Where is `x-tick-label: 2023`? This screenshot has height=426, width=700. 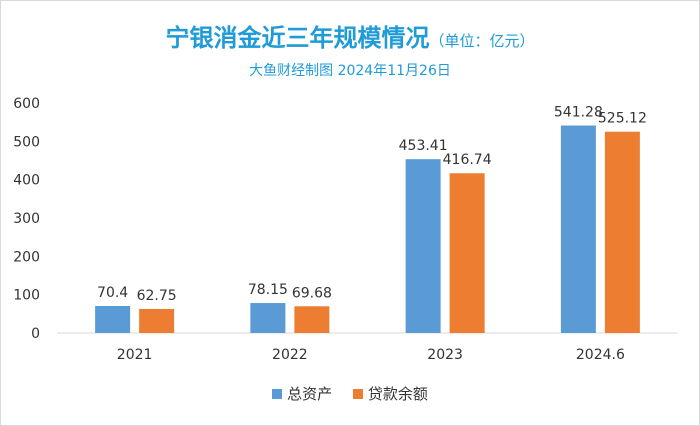 x-tick-label: 2023 is located at coordinates (445, 355).